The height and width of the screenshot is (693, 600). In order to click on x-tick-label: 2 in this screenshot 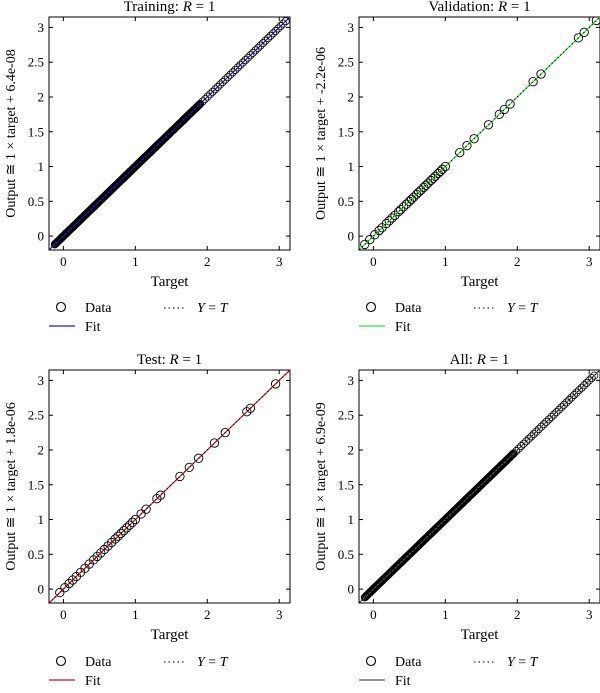, I will do `click(207, 614)`.